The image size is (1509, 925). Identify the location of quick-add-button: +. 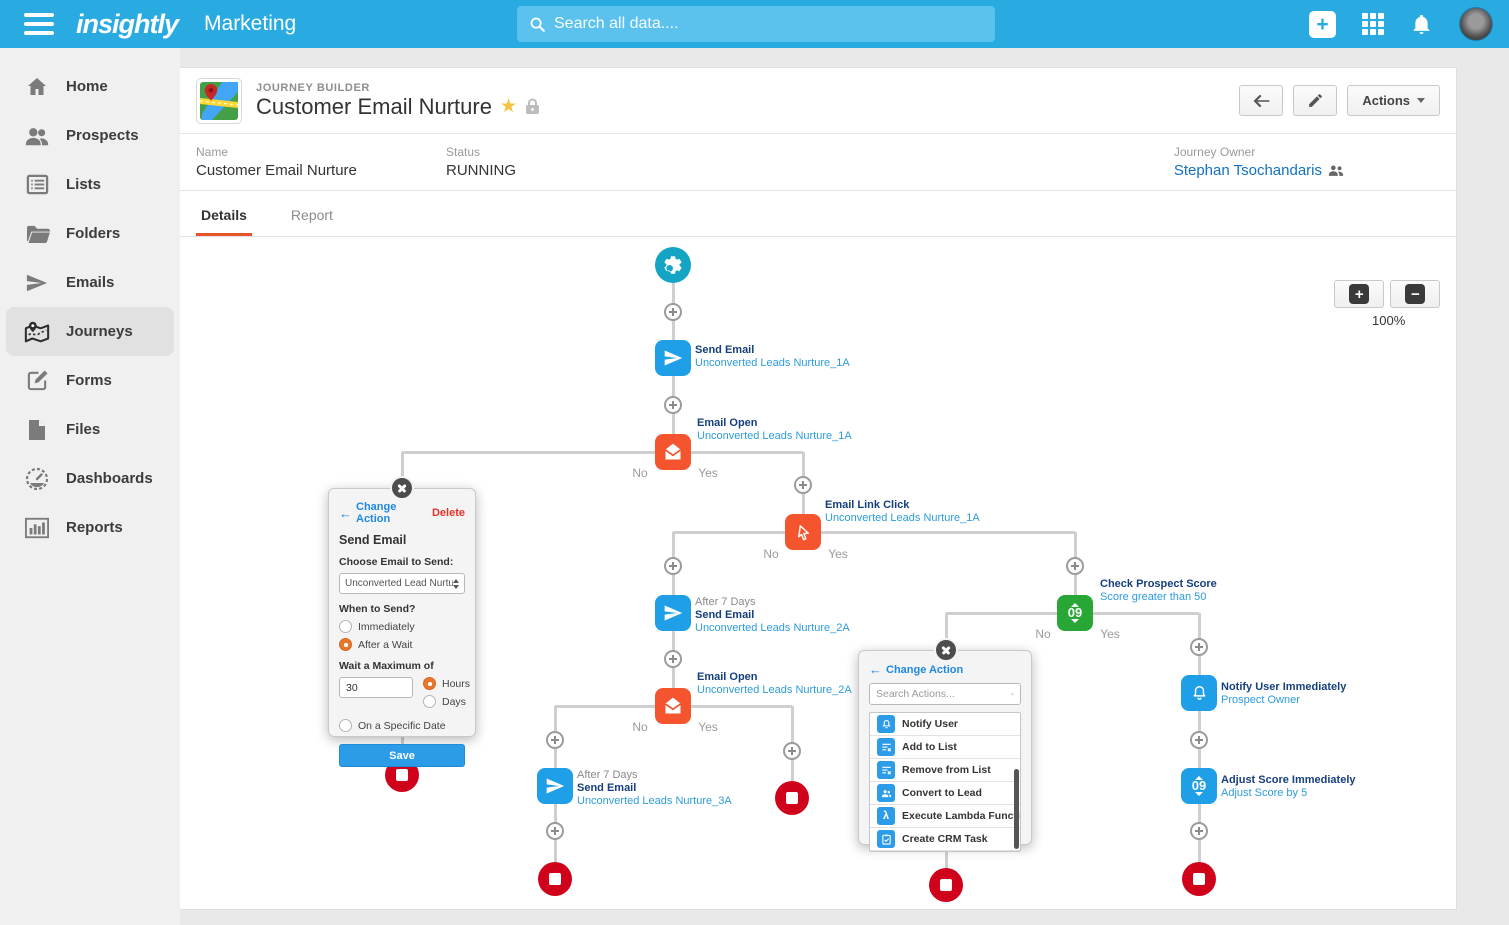
(1322, 24).